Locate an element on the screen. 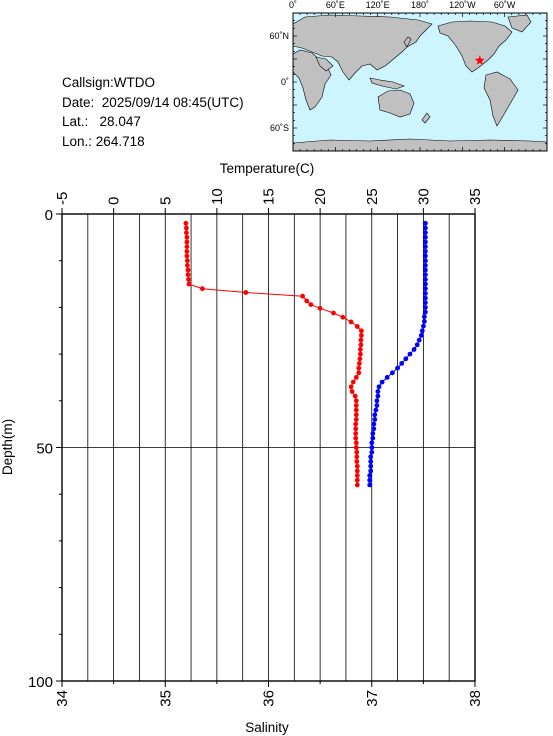 The height and width of the screenshot is (736, 553). land-australia is located at coordinates (396, 103).